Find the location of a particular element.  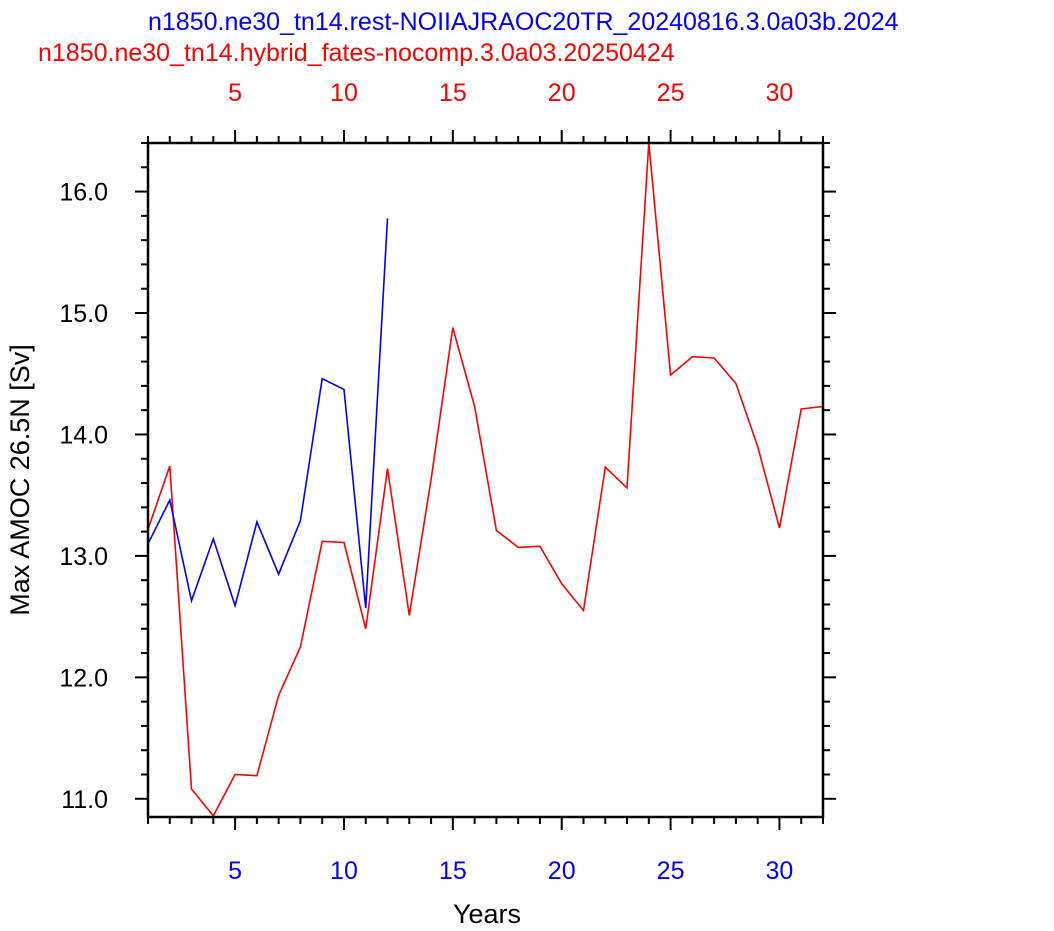

top-x-tick-label: 20 is located at coordinates (562, 93).